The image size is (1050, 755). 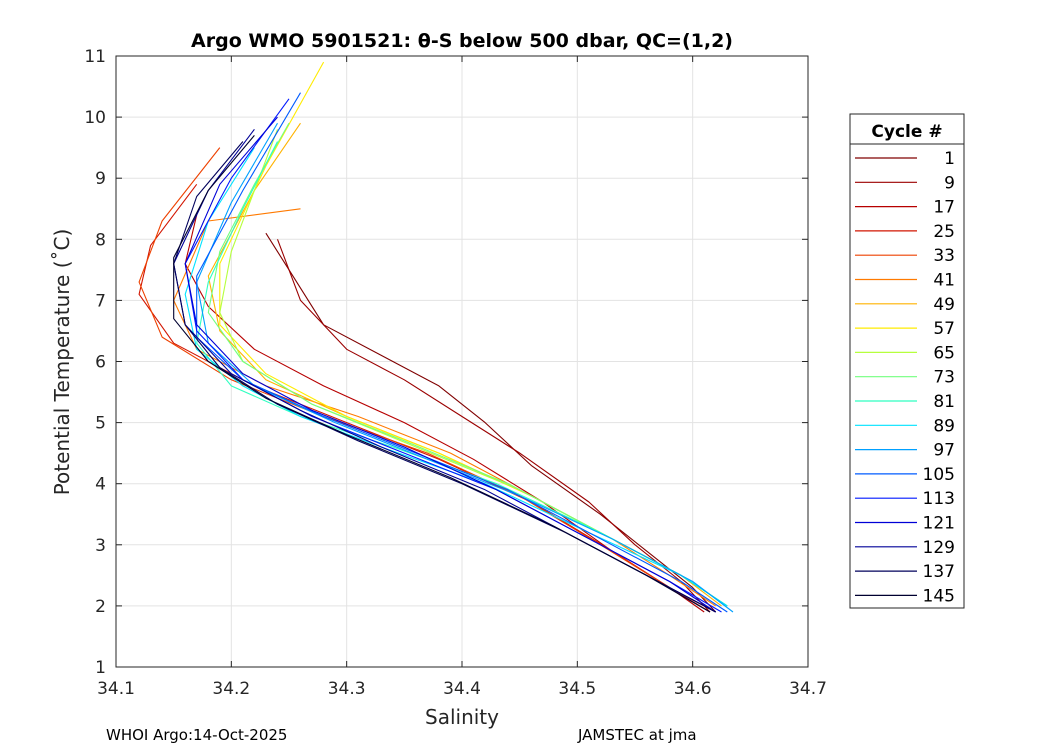 What do you see at coordinates (949, 159) in the screenshot?
I see `legend-label: 1` at bounding box center [949, 159].